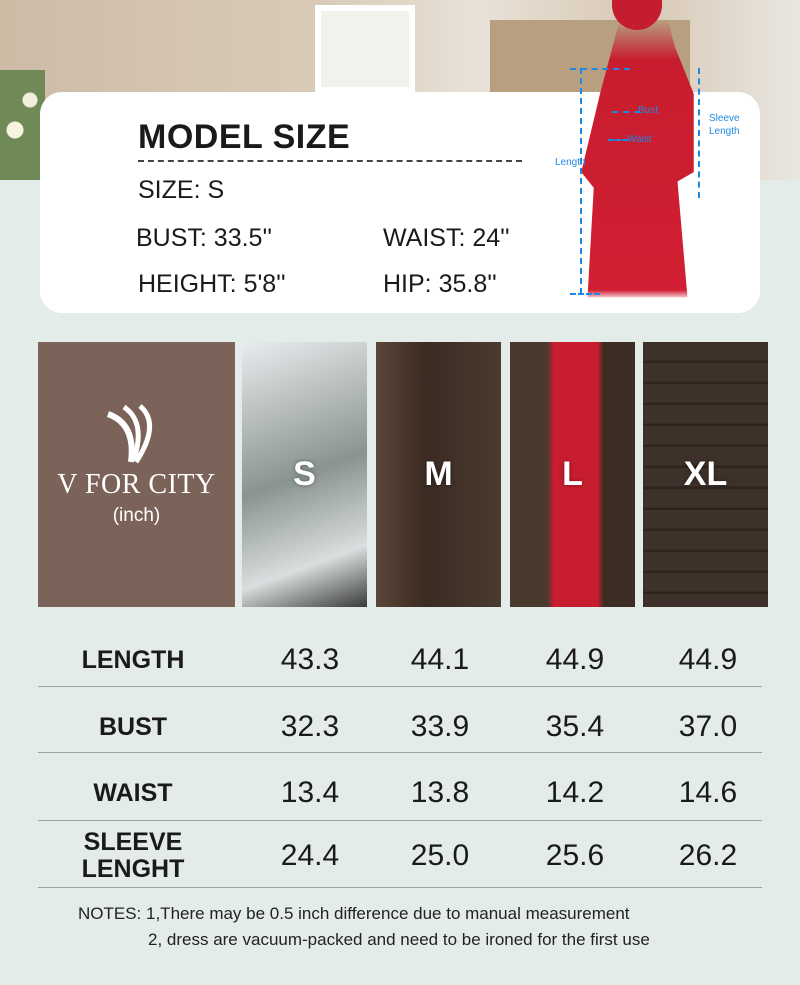 This screenshot has height=985, width=800. Describe the element at coordinates (365, 49) in the screenshot. I see `window` at that location.